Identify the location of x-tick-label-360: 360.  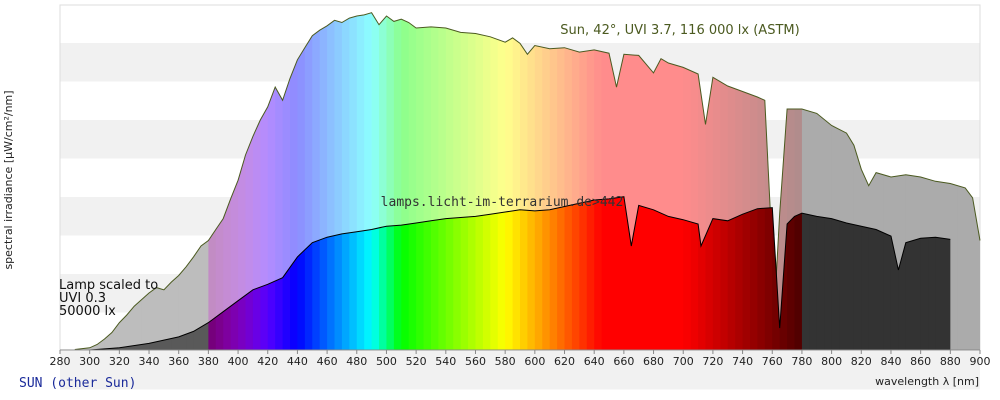
(178, 361).